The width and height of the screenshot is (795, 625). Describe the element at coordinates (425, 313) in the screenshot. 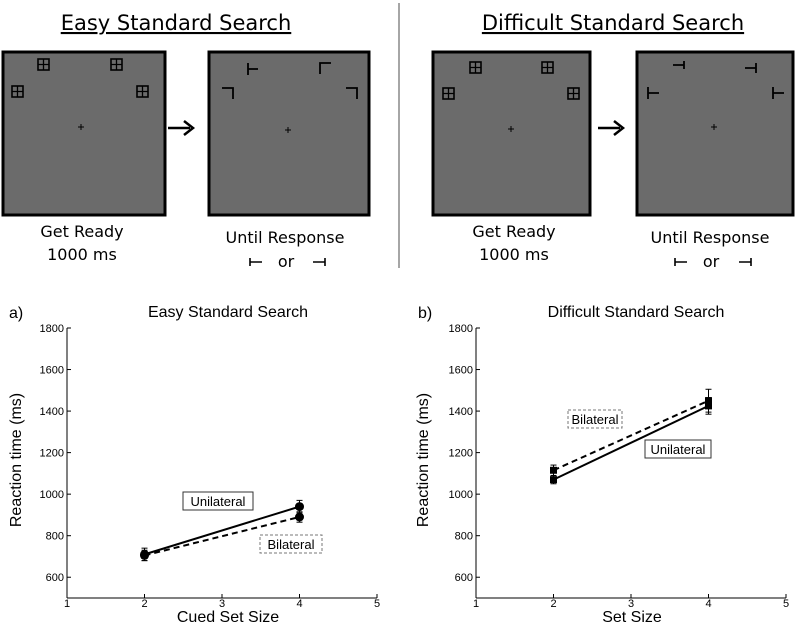

I see `panel-label: b)` at that location.